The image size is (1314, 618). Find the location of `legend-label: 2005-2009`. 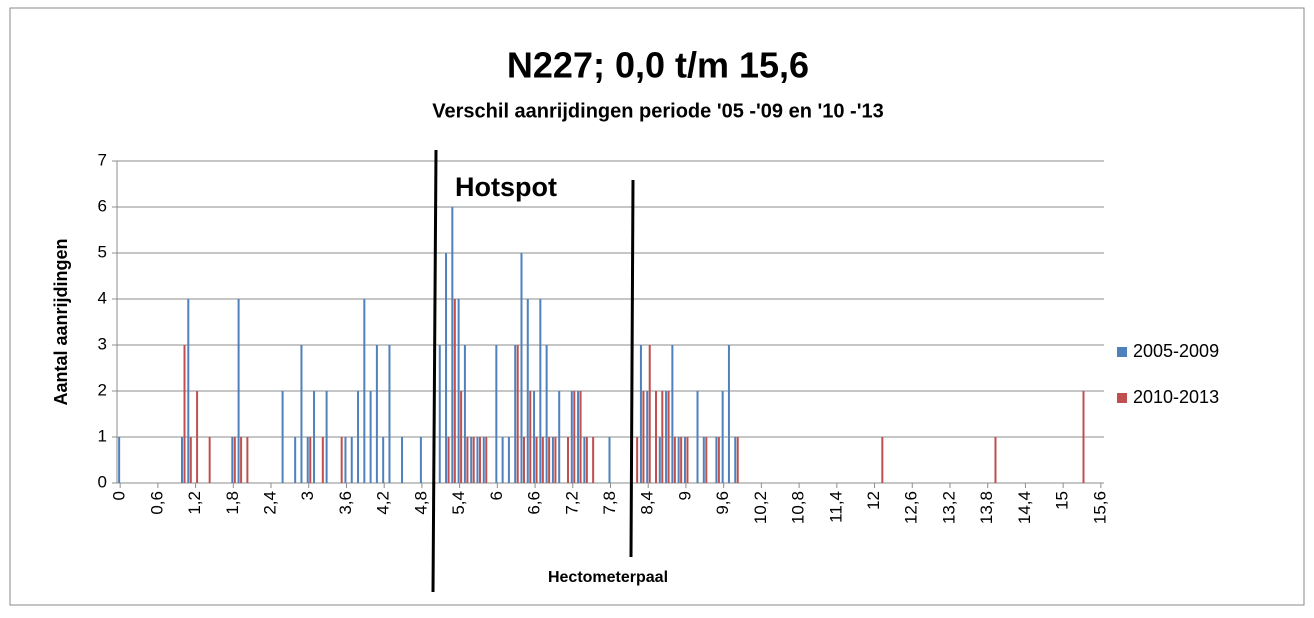

legend-label: 2005-2009 is located at coordinates (1176, 351).